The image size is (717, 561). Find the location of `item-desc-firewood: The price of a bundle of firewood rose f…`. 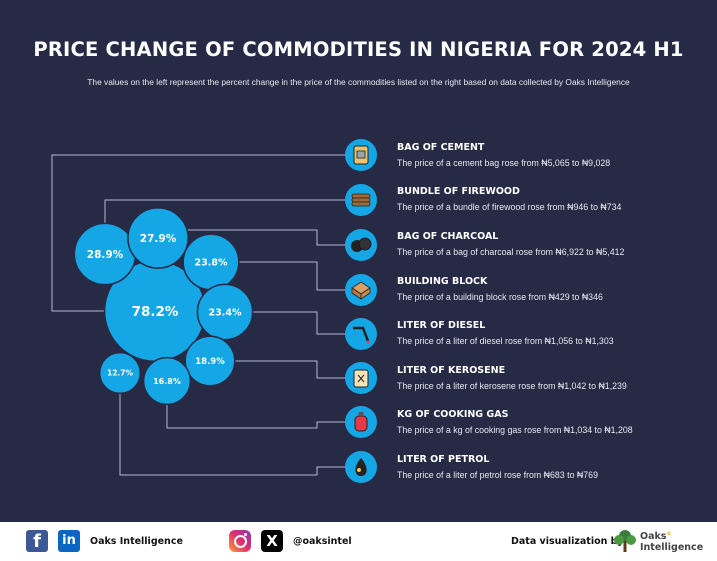

item-desc-firewood: The price of a bundle of firewood rose f… is located at coordinates (509, 207).